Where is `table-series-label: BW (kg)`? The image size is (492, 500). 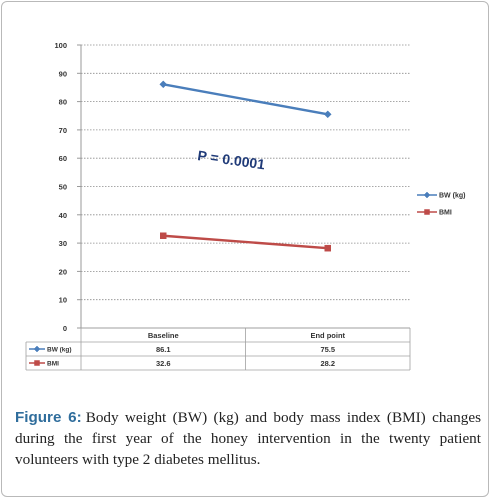
table-series-label: BW (kg) is located at coordinates (59, 350).